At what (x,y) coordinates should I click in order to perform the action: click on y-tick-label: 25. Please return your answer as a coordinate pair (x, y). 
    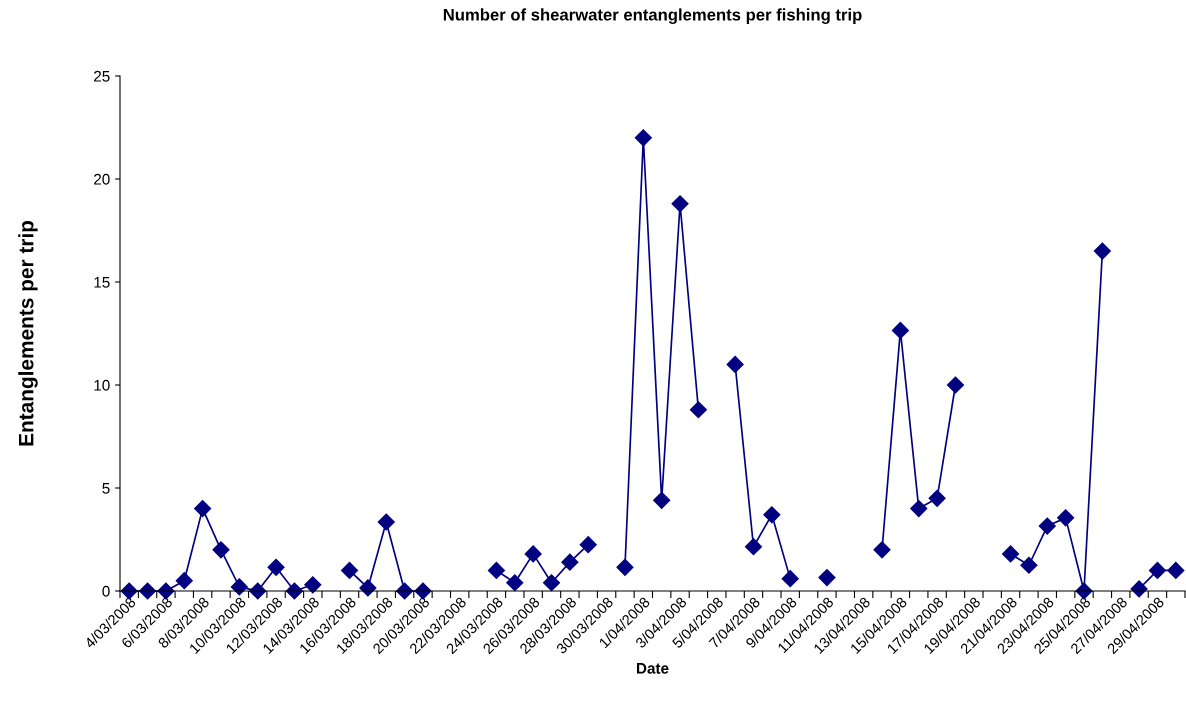
    Looking at the image, I should click on (102, 76).